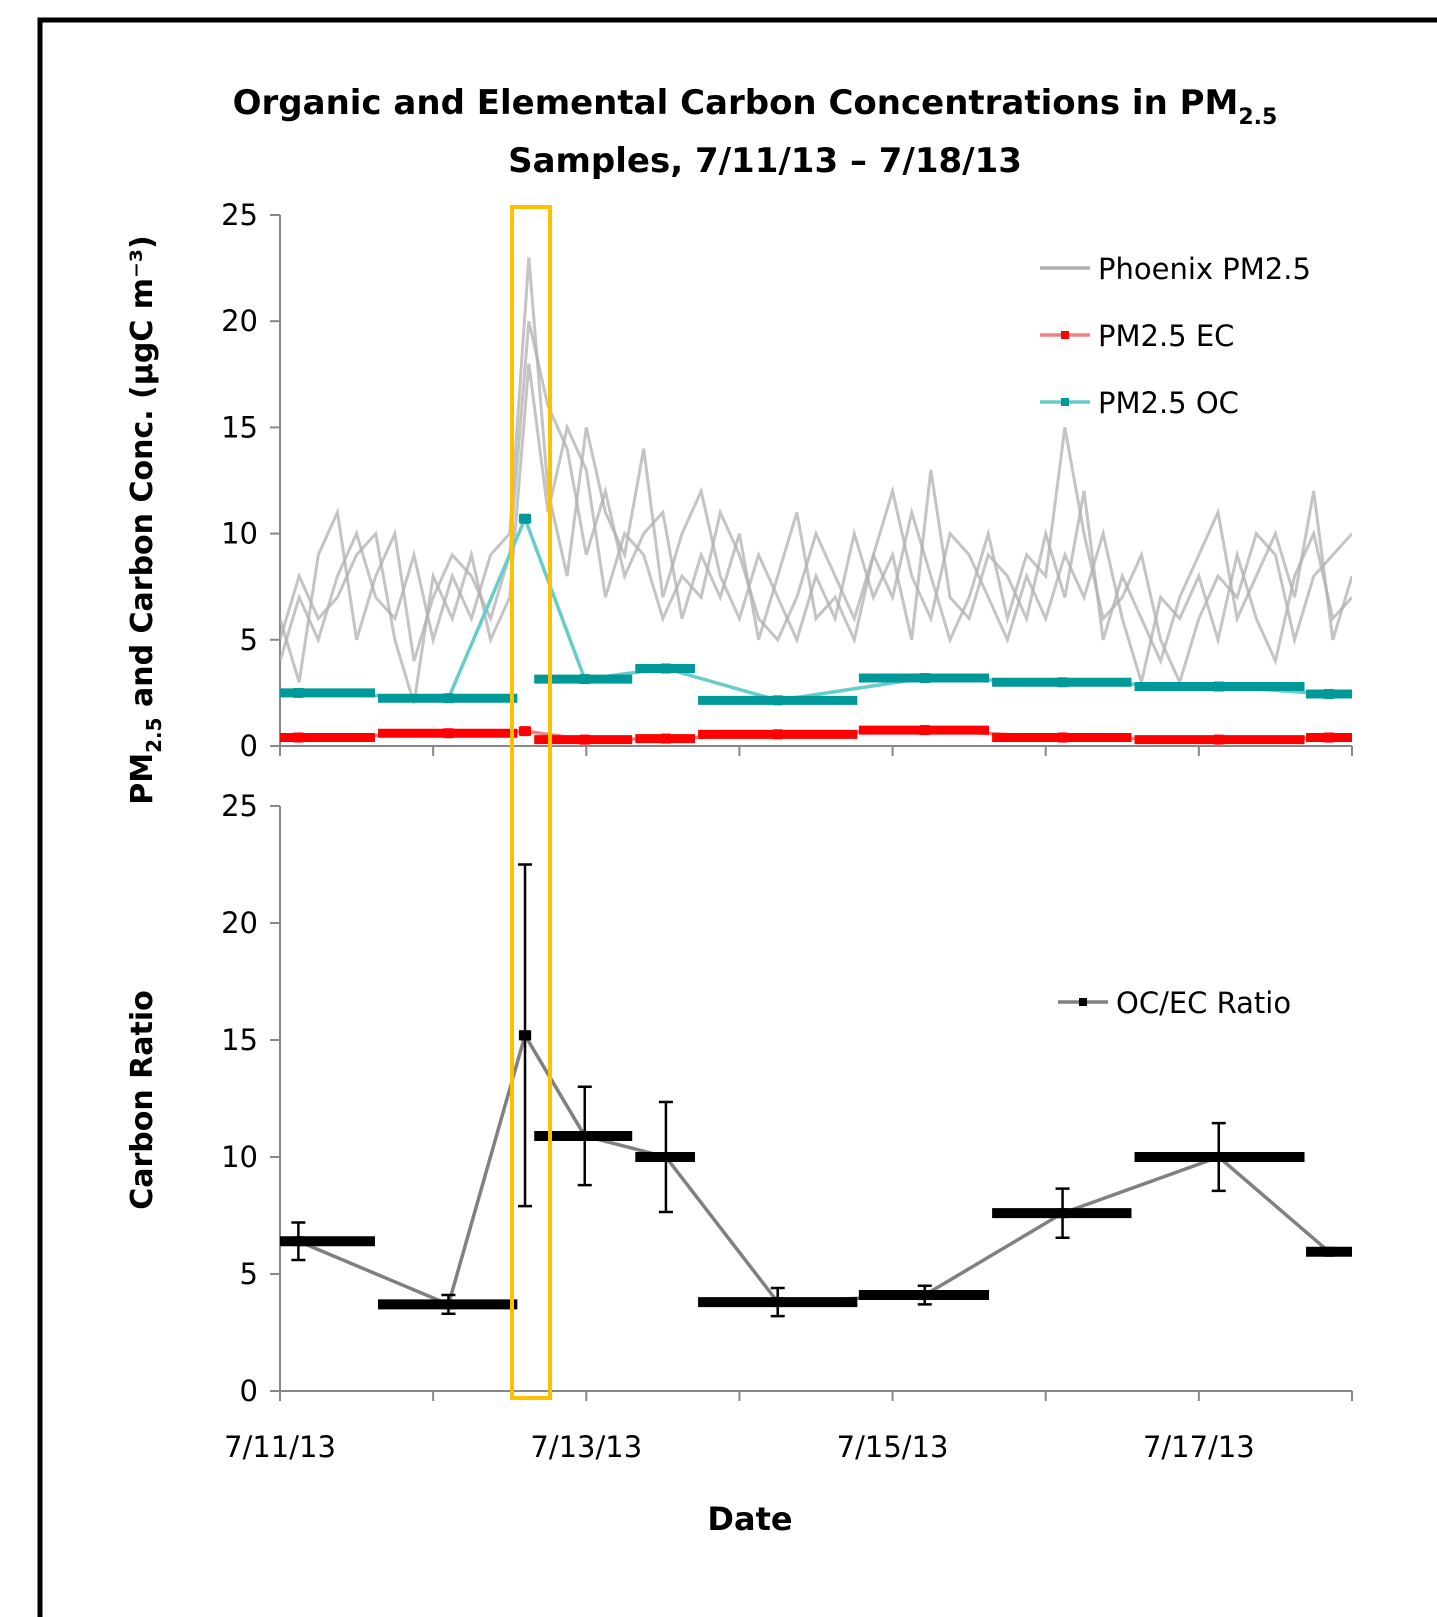 The height and width of the screenshot is (1617, 1437). I want to click on legend-label: PM2.5 EC, so click(1166, 336).